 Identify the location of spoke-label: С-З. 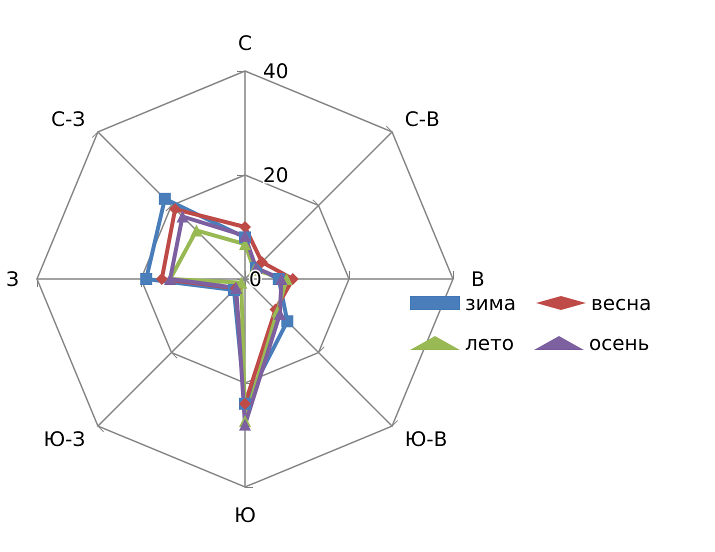
(68, 119).